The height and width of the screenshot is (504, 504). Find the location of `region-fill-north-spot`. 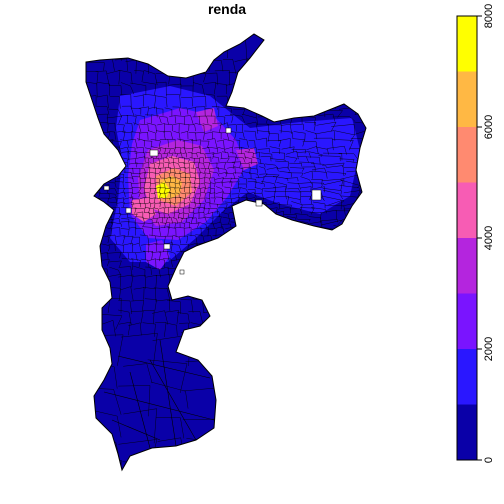

region-fill-north-spot is located at coordinates (207, 120).